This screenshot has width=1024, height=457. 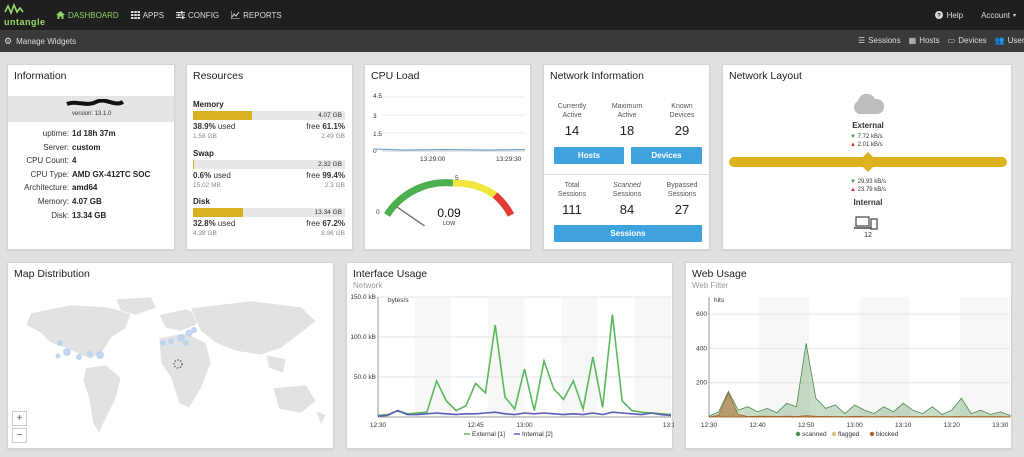 I want to click on account-menu: Account ▾, so click(x=998, y=15).